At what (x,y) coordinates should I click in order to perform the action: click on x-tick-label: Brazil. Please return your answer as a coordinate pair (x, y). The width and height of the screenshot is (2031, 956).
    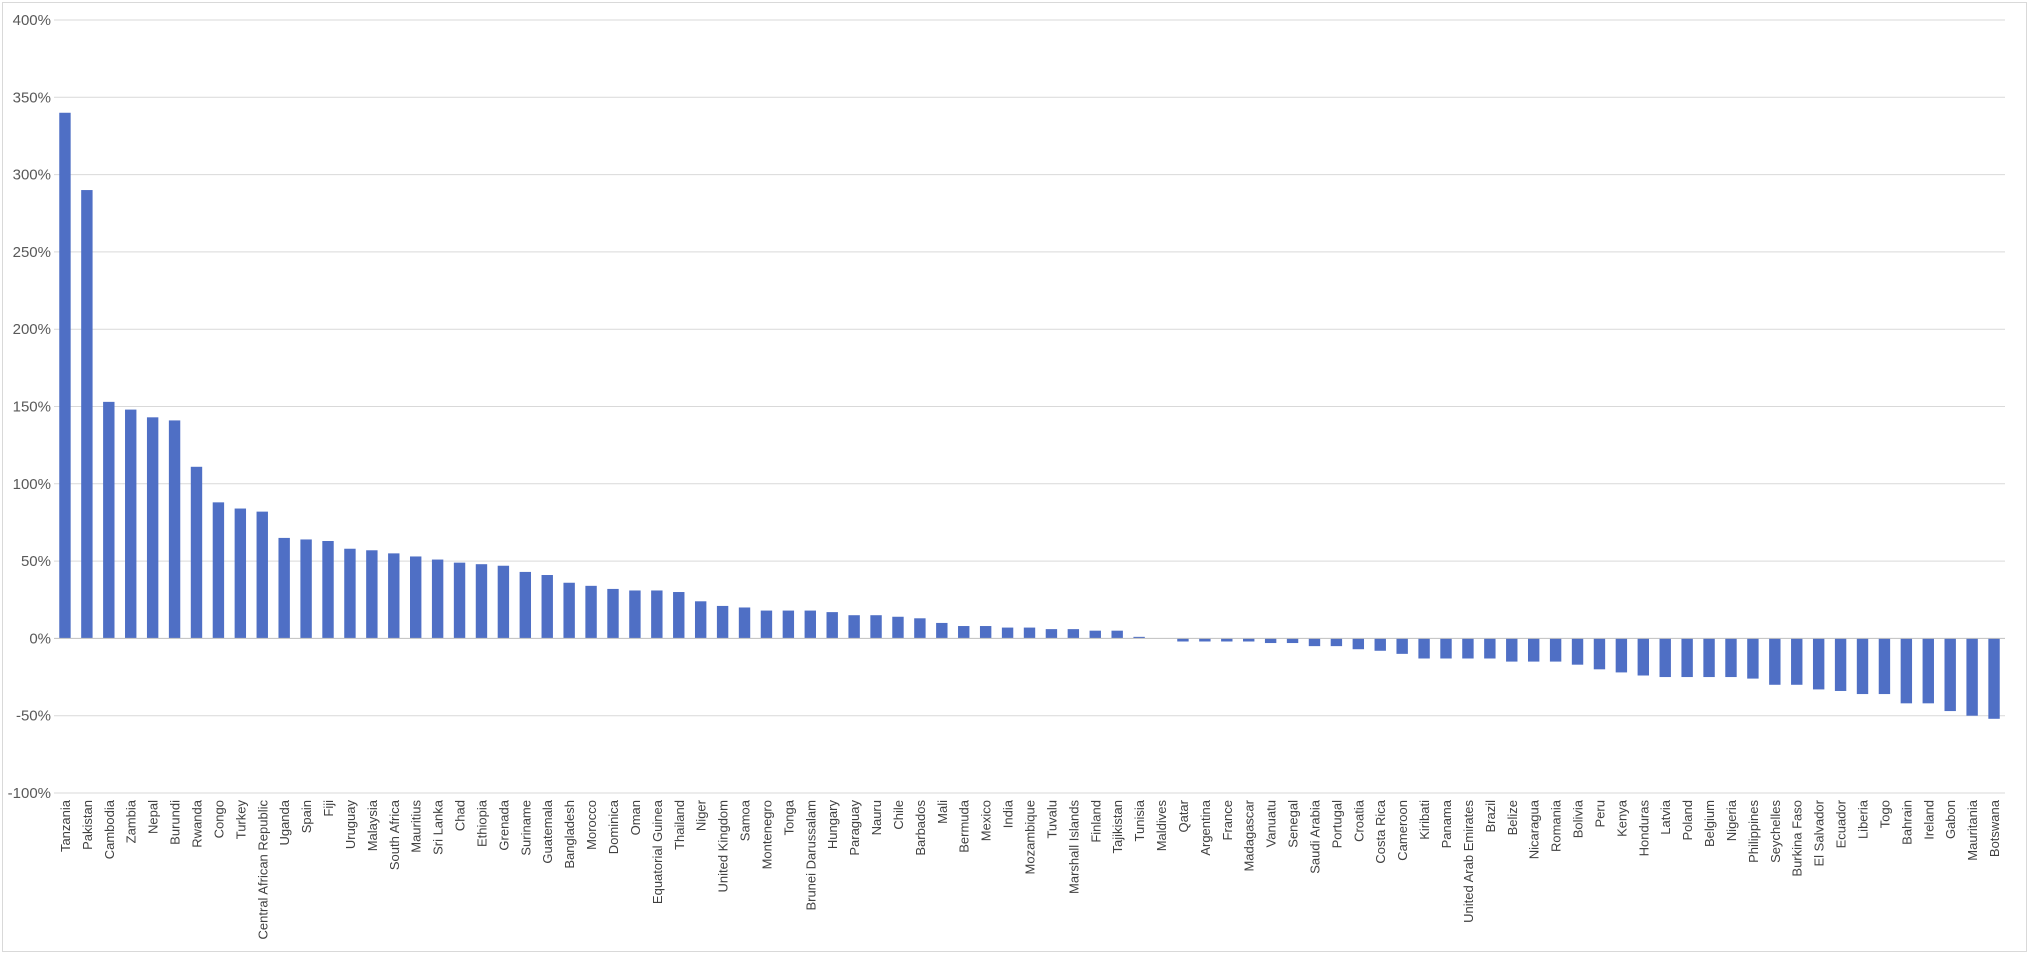
    Looking at the image, I should click on (1490, 816).